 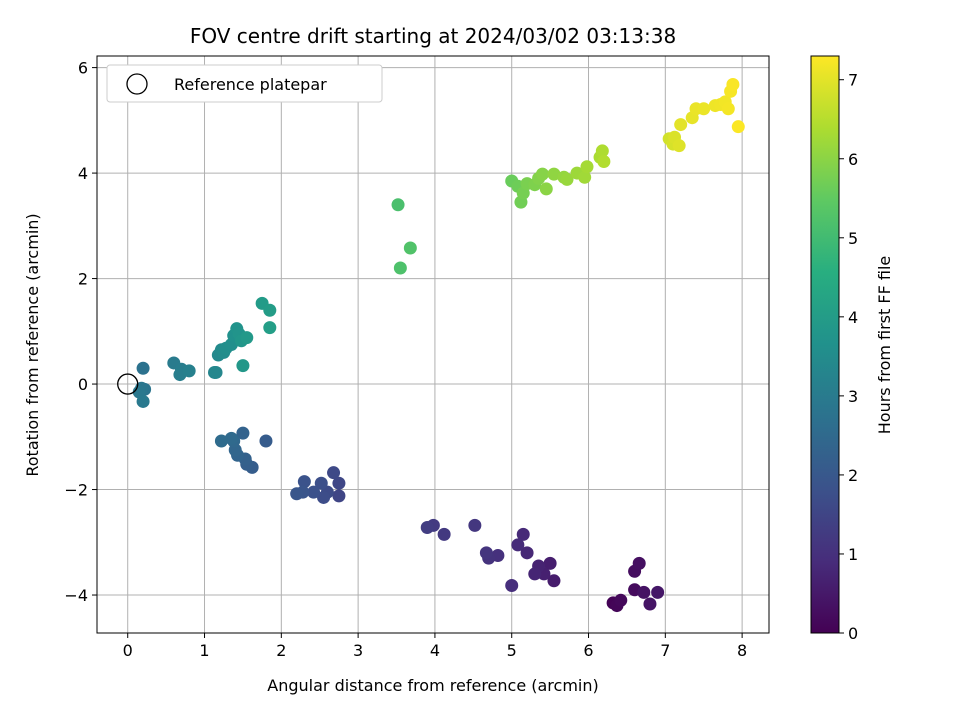 I want to click on reference-point, so click(x=128, y=384).